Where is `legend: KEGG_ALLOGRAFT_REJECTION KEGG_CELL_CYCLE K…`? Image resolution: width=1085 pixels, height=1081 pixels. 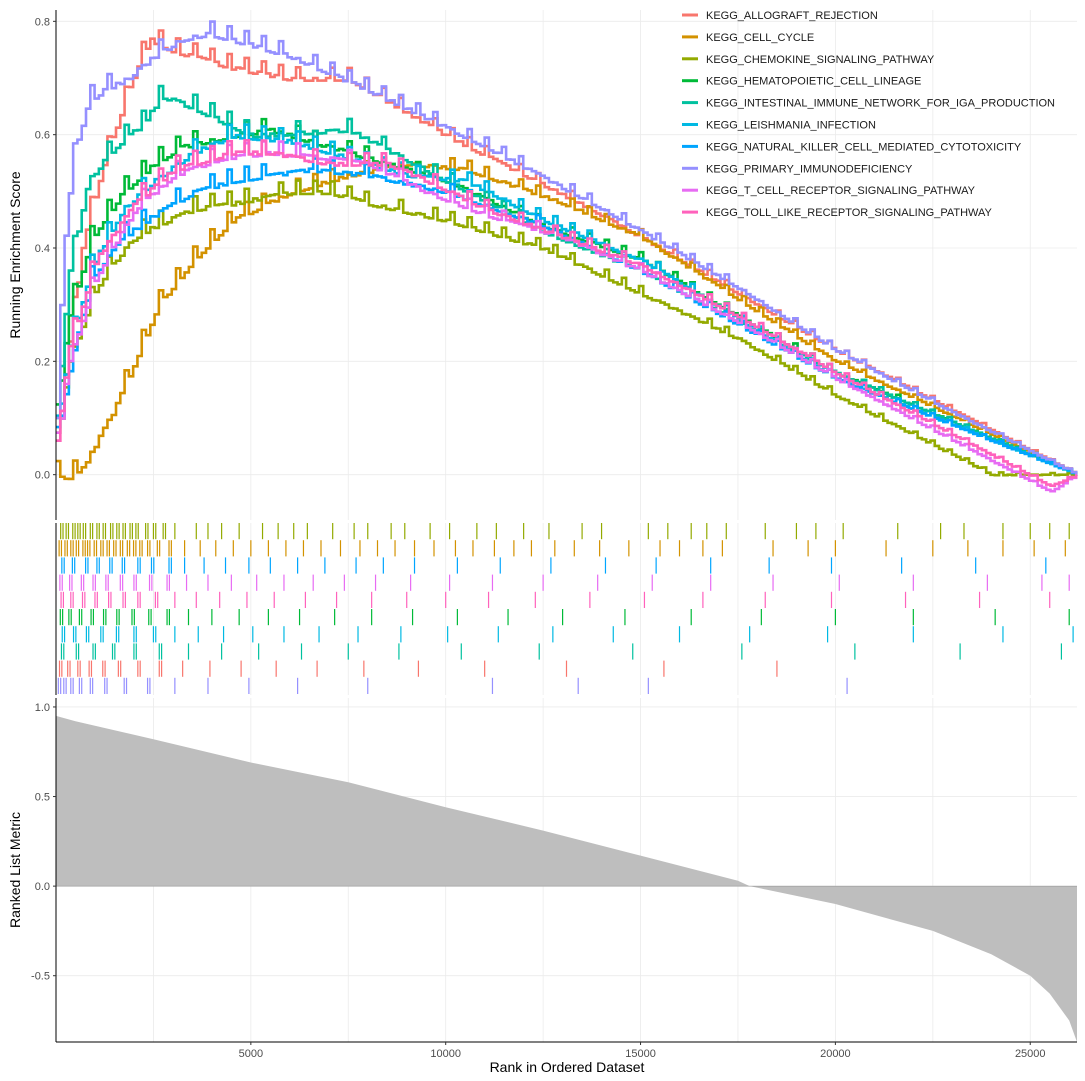
legend: KEGG_ALLOGRAFT_REJECTION KEGG_CELL_CYCLE K… is located at coordinates (868, 114).